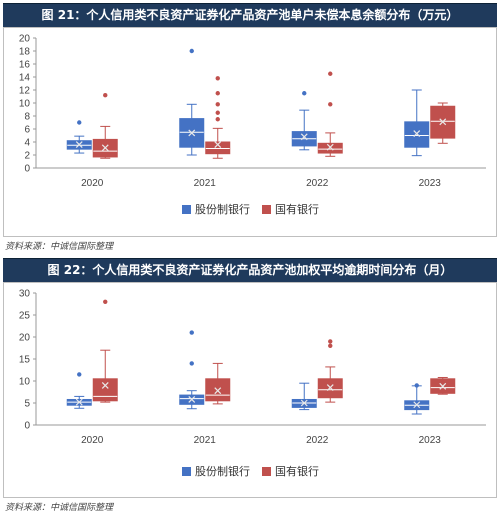  Describe the element at coordinates (25, 91) in the screenshot. I see `y-tick-label: 12` at that location.